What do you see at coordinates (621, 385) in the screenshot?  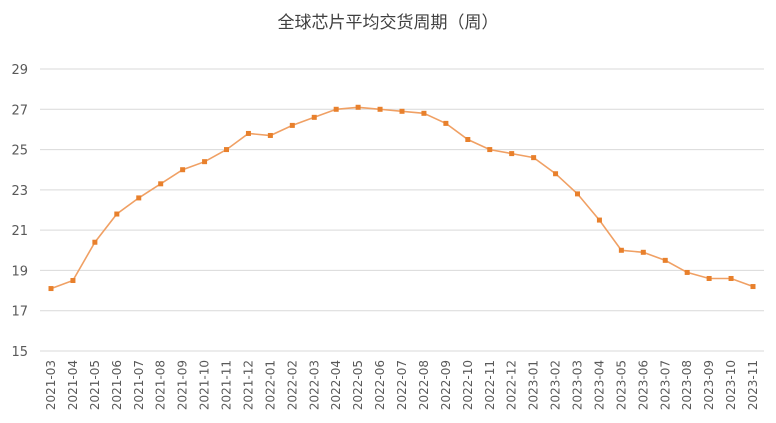 I see `x-tick-label: 2023-05` at bounding box center [621, 385].